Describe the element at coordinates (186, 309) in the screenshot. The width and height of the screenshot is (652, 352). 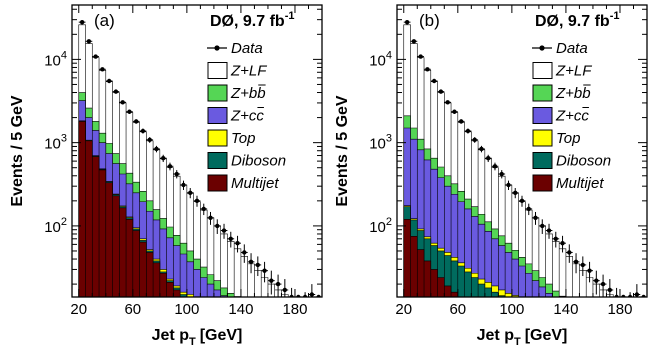
I see `x-tick-label: 100` at that location.